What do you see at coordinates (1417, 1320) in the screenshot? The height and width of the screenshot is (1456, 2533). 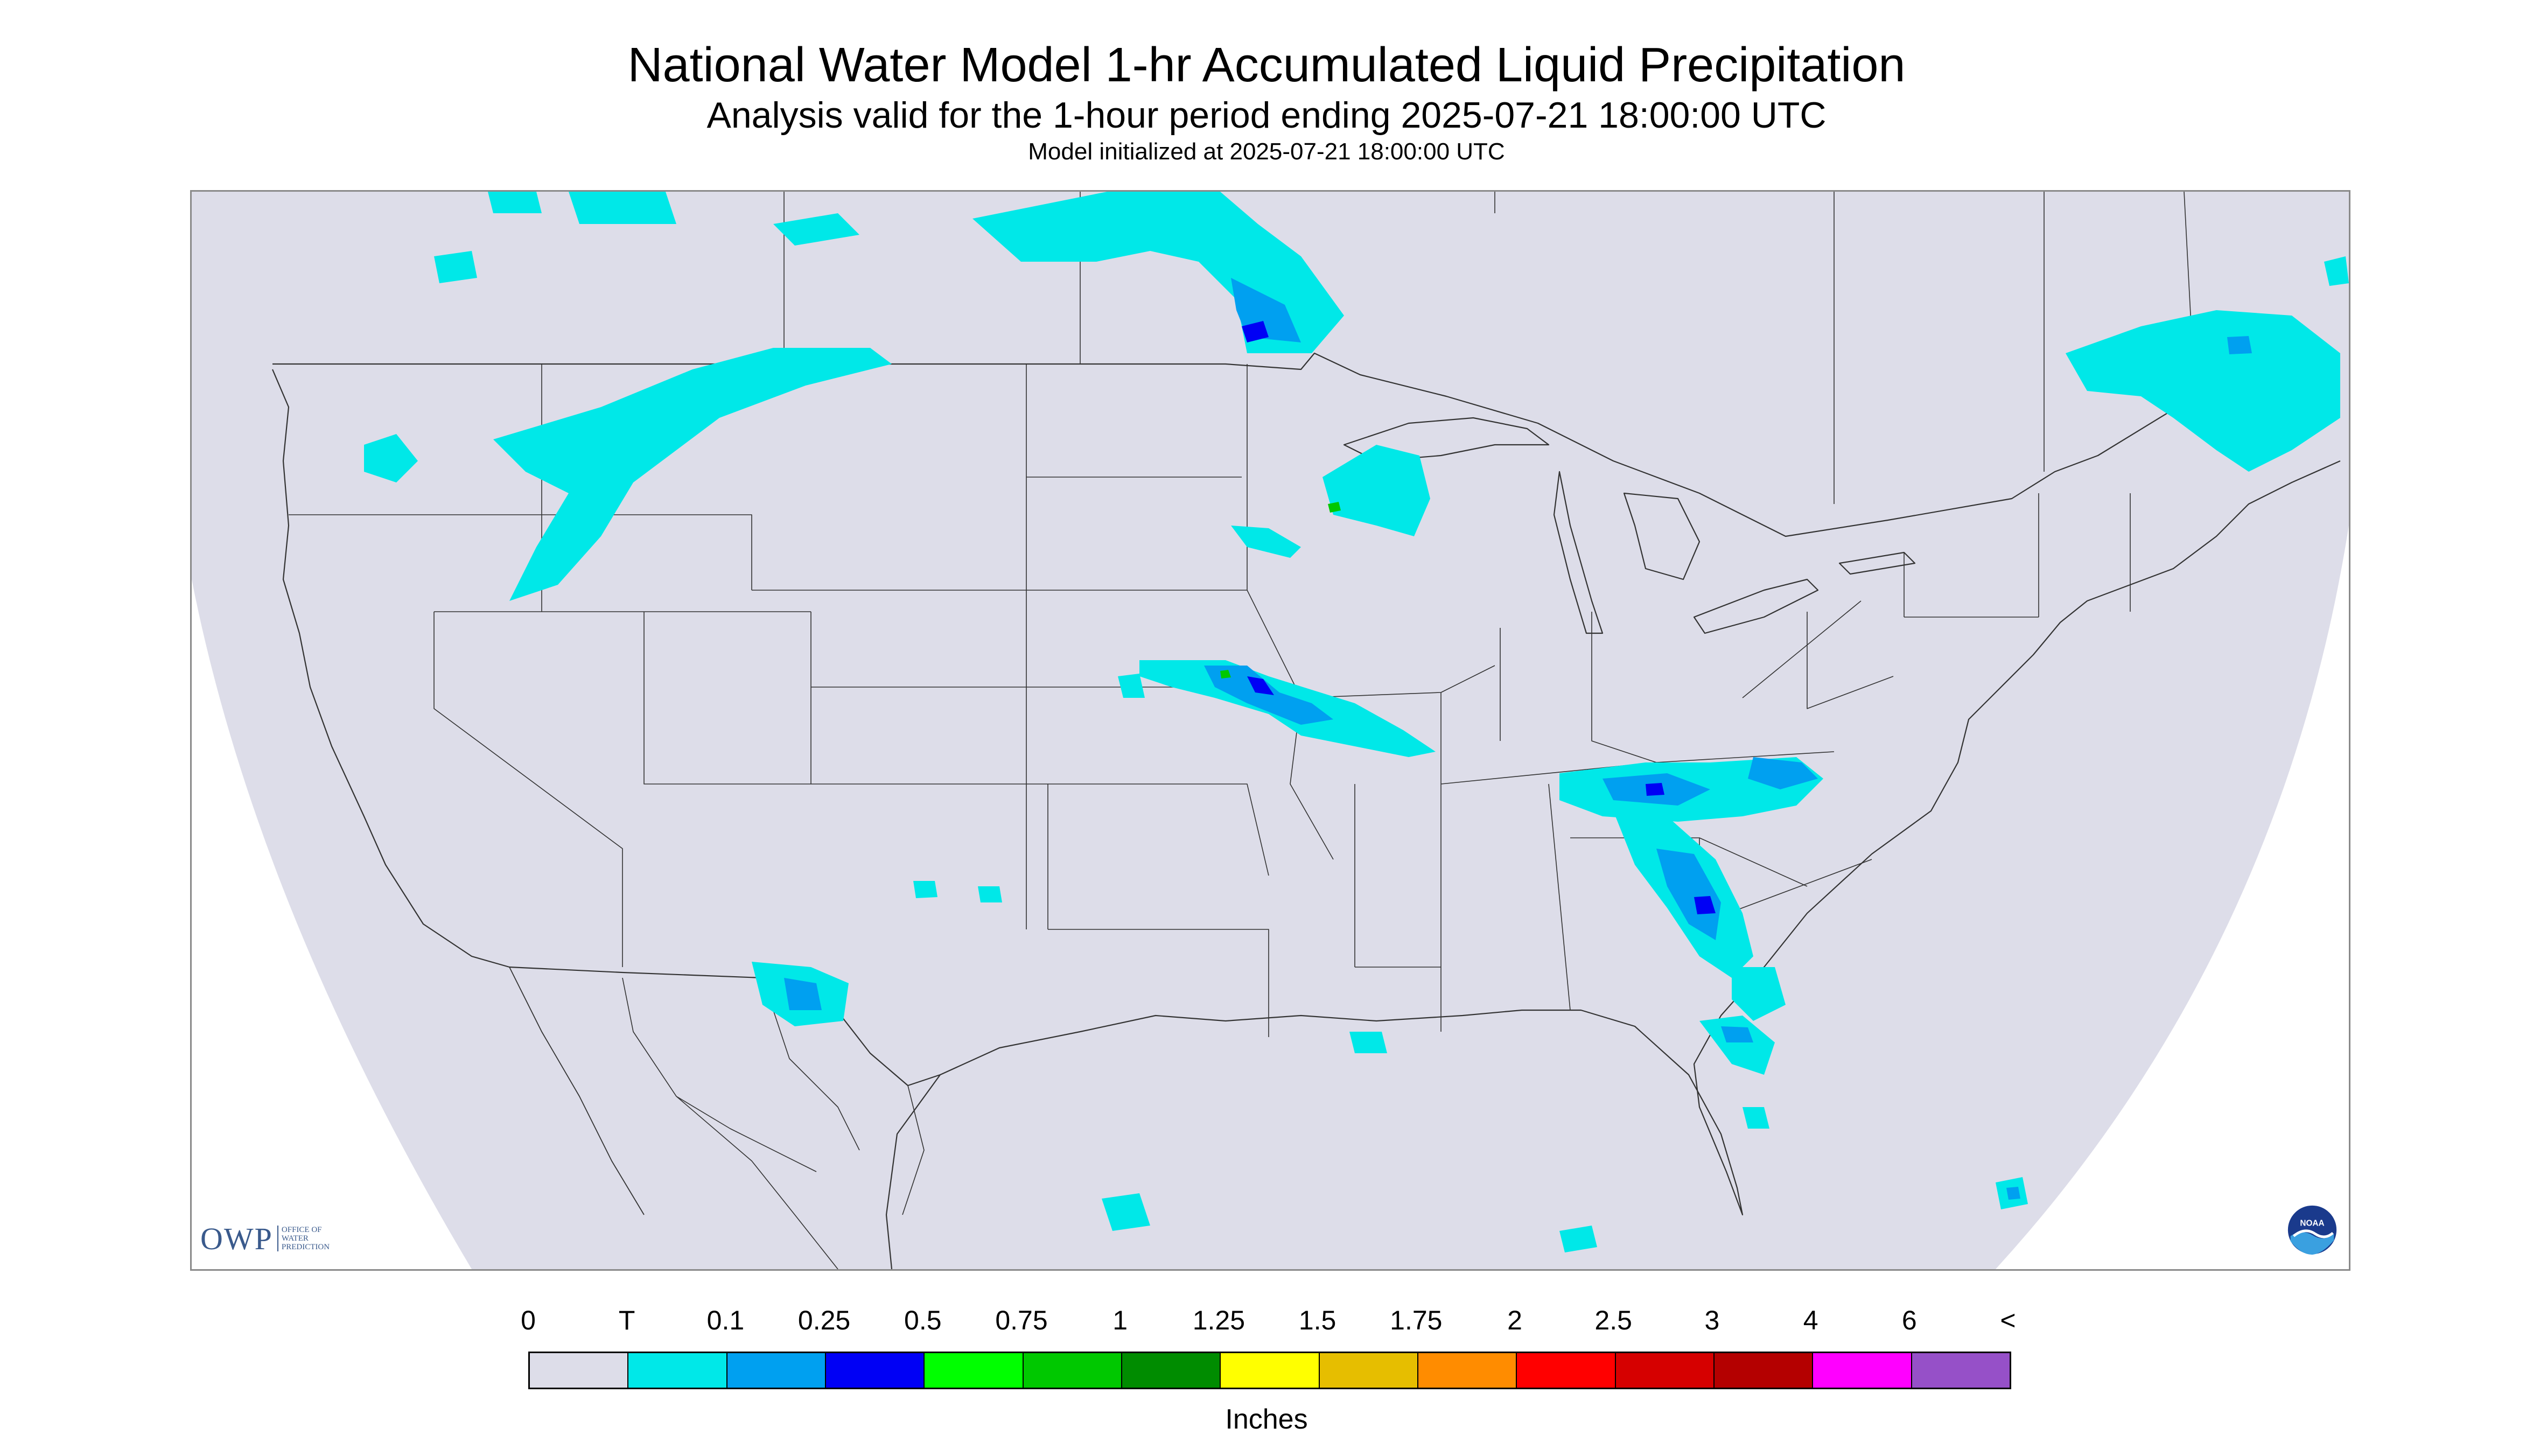 I see `legend-tick-label: 1.75` at bounding box center [1417, 1320].